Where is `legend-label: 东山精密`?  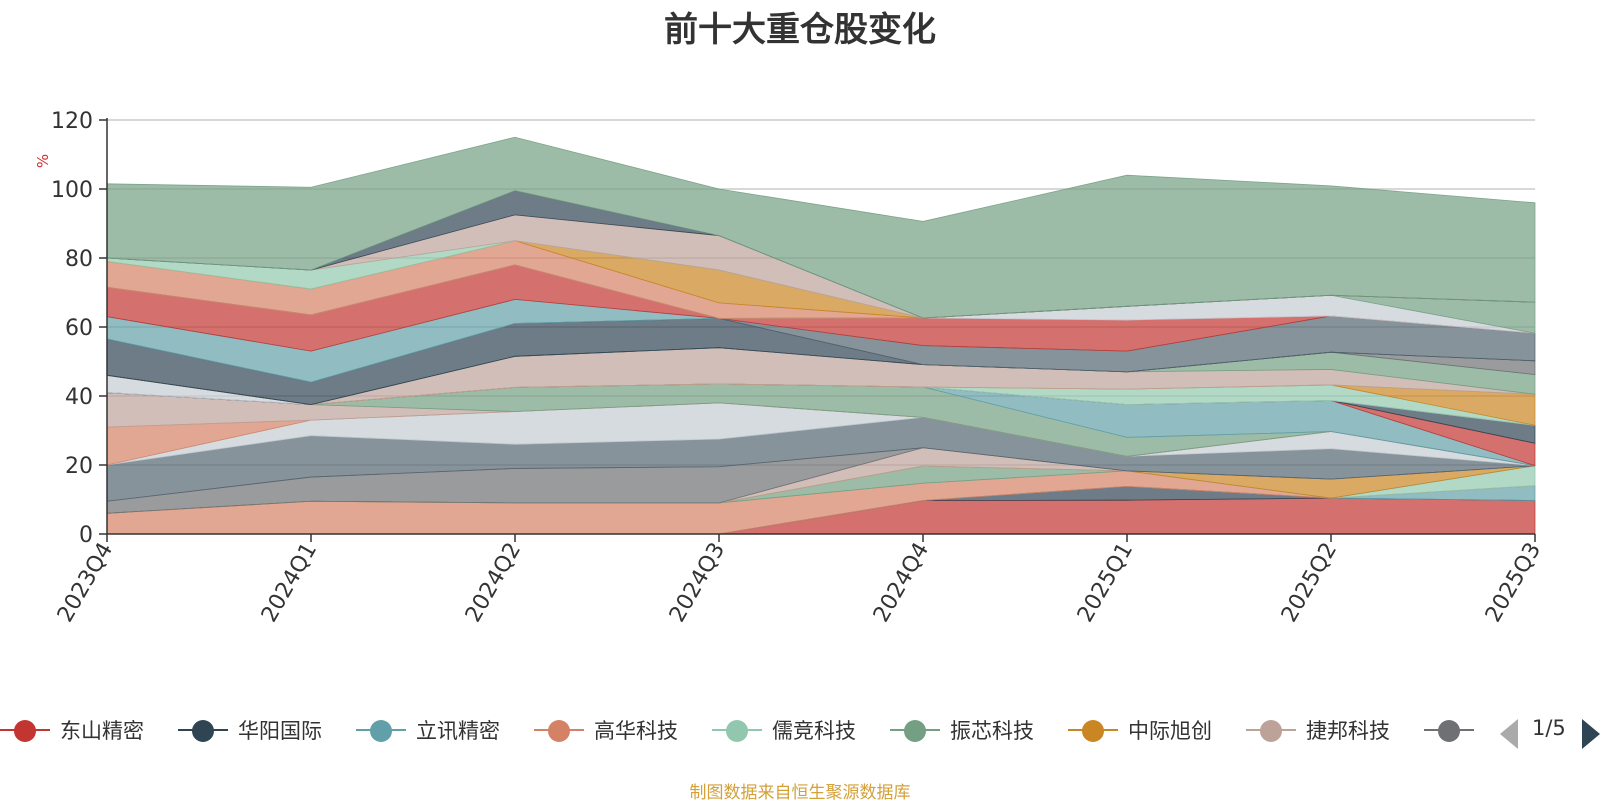
legend-label: 东山精密 is located at coordinates (102, 731).